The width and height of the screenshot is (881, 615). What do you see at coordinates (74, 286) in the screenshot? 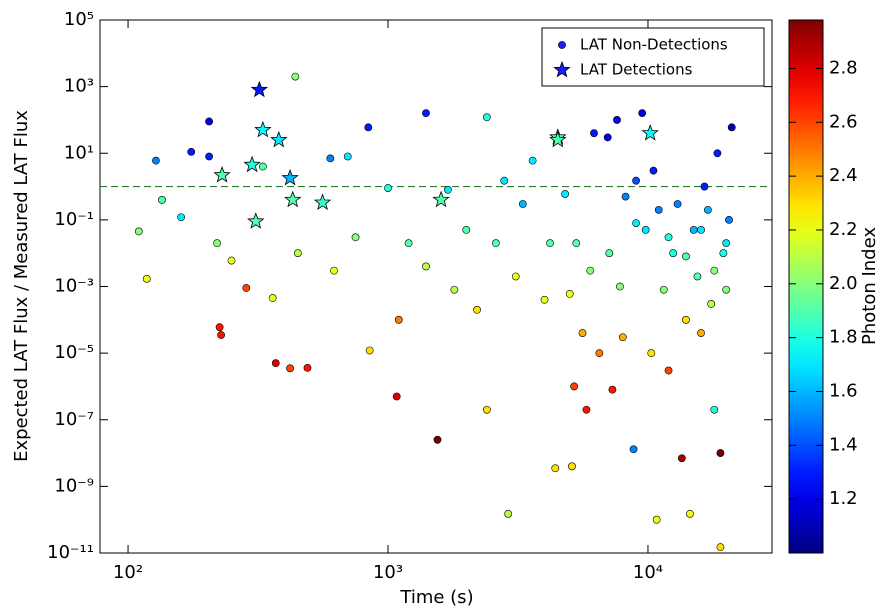
I see `y-tick-label: 10⁻³` at bounding box center [74, 286].